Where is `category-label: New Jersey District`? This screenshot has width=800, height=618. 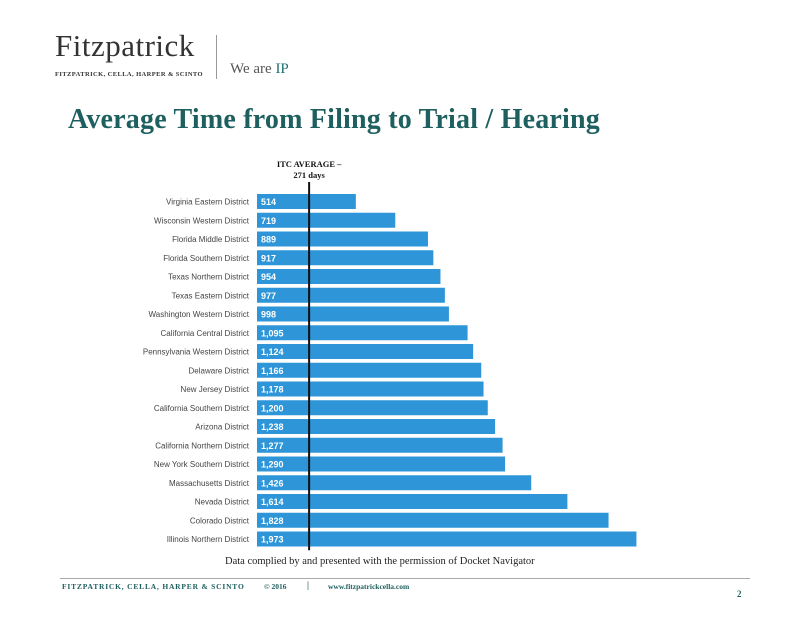 category-label: New Jersey District is located at coordinates (215, 389).